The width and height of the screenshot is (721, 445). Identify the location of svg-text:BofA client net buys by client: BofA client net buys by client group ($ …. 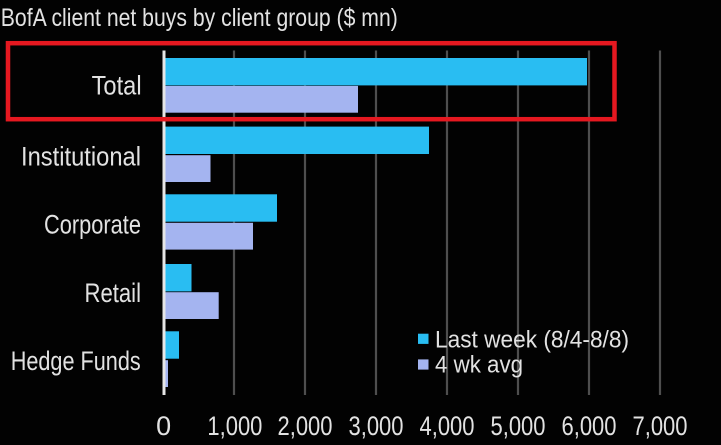
(199, 18).